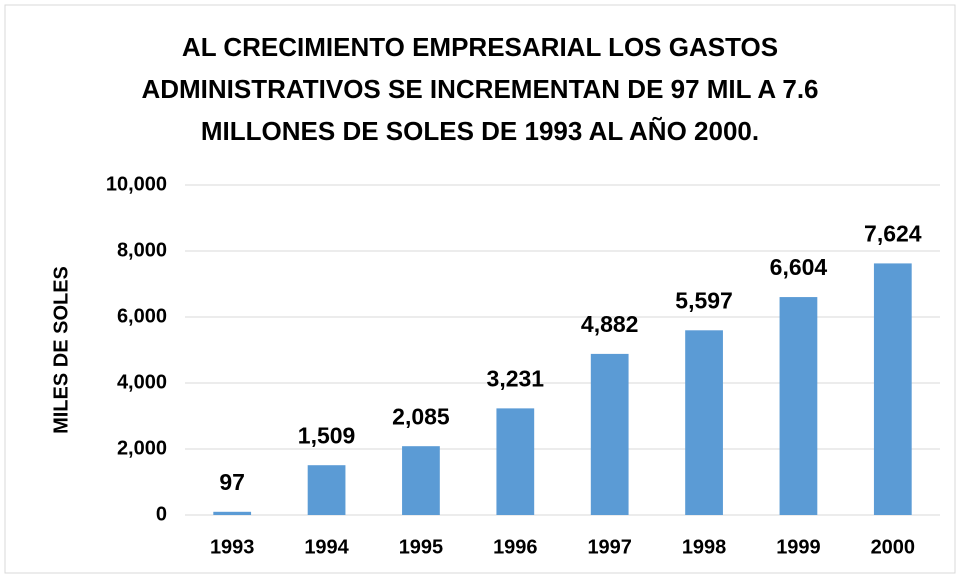 This screenshot has height=578, width=960. Describe the element at coordinates (142, 448) in the screenshot. I see `y-tick-label: 2,000` at that location.